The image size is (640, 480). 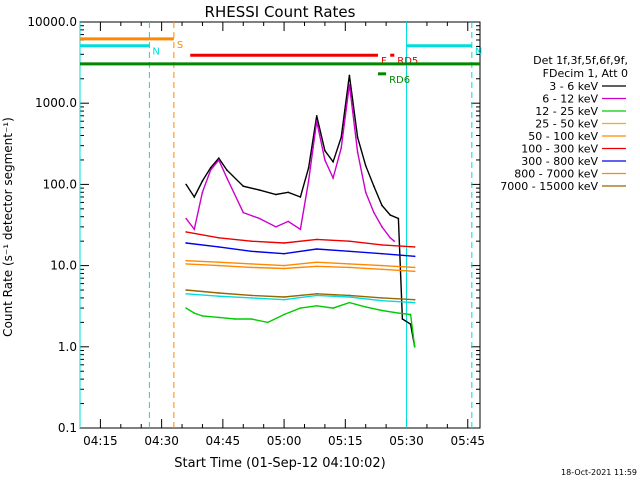 What do you see at coordinates (60, 184) in the screenshot?
I see `y-tick-label: 100.0` at bounding box center [60, 184].